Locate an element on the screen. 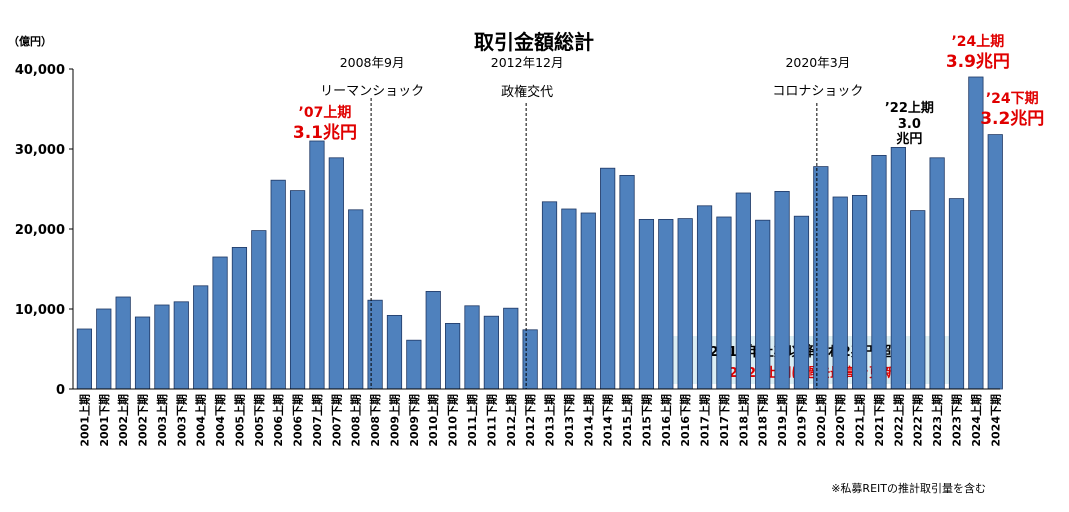 The image size is (1069, 512). x-tick-label-15: 2008下期 is located at coordinates (375, 420).